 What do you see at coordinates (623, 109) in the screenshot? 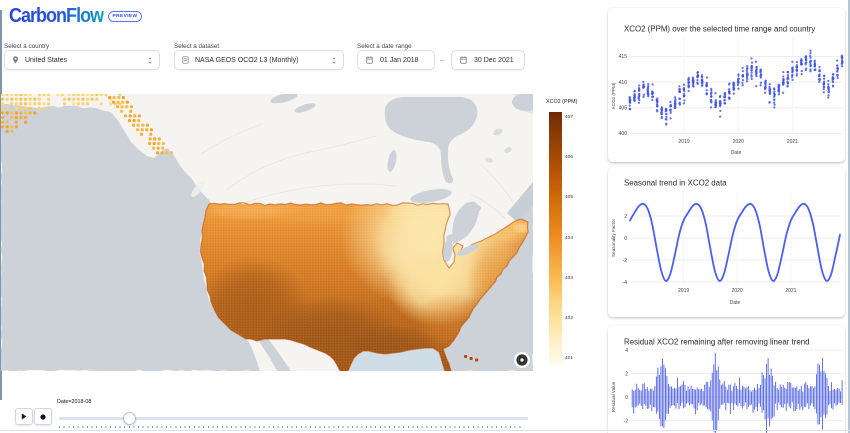
I see `svg-text: 405` at bounding box center [623, 109].